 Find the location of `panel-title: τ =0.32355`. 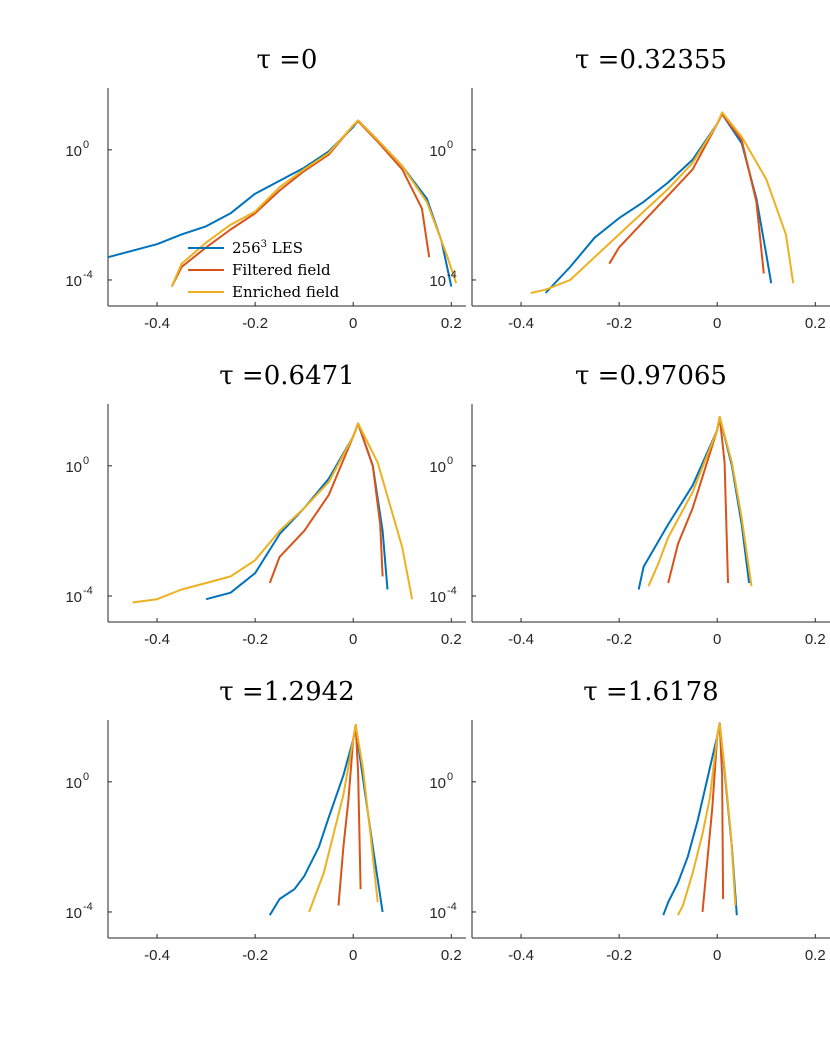

panel-title: τ =0.32355 is located at coordinates (651, 60).